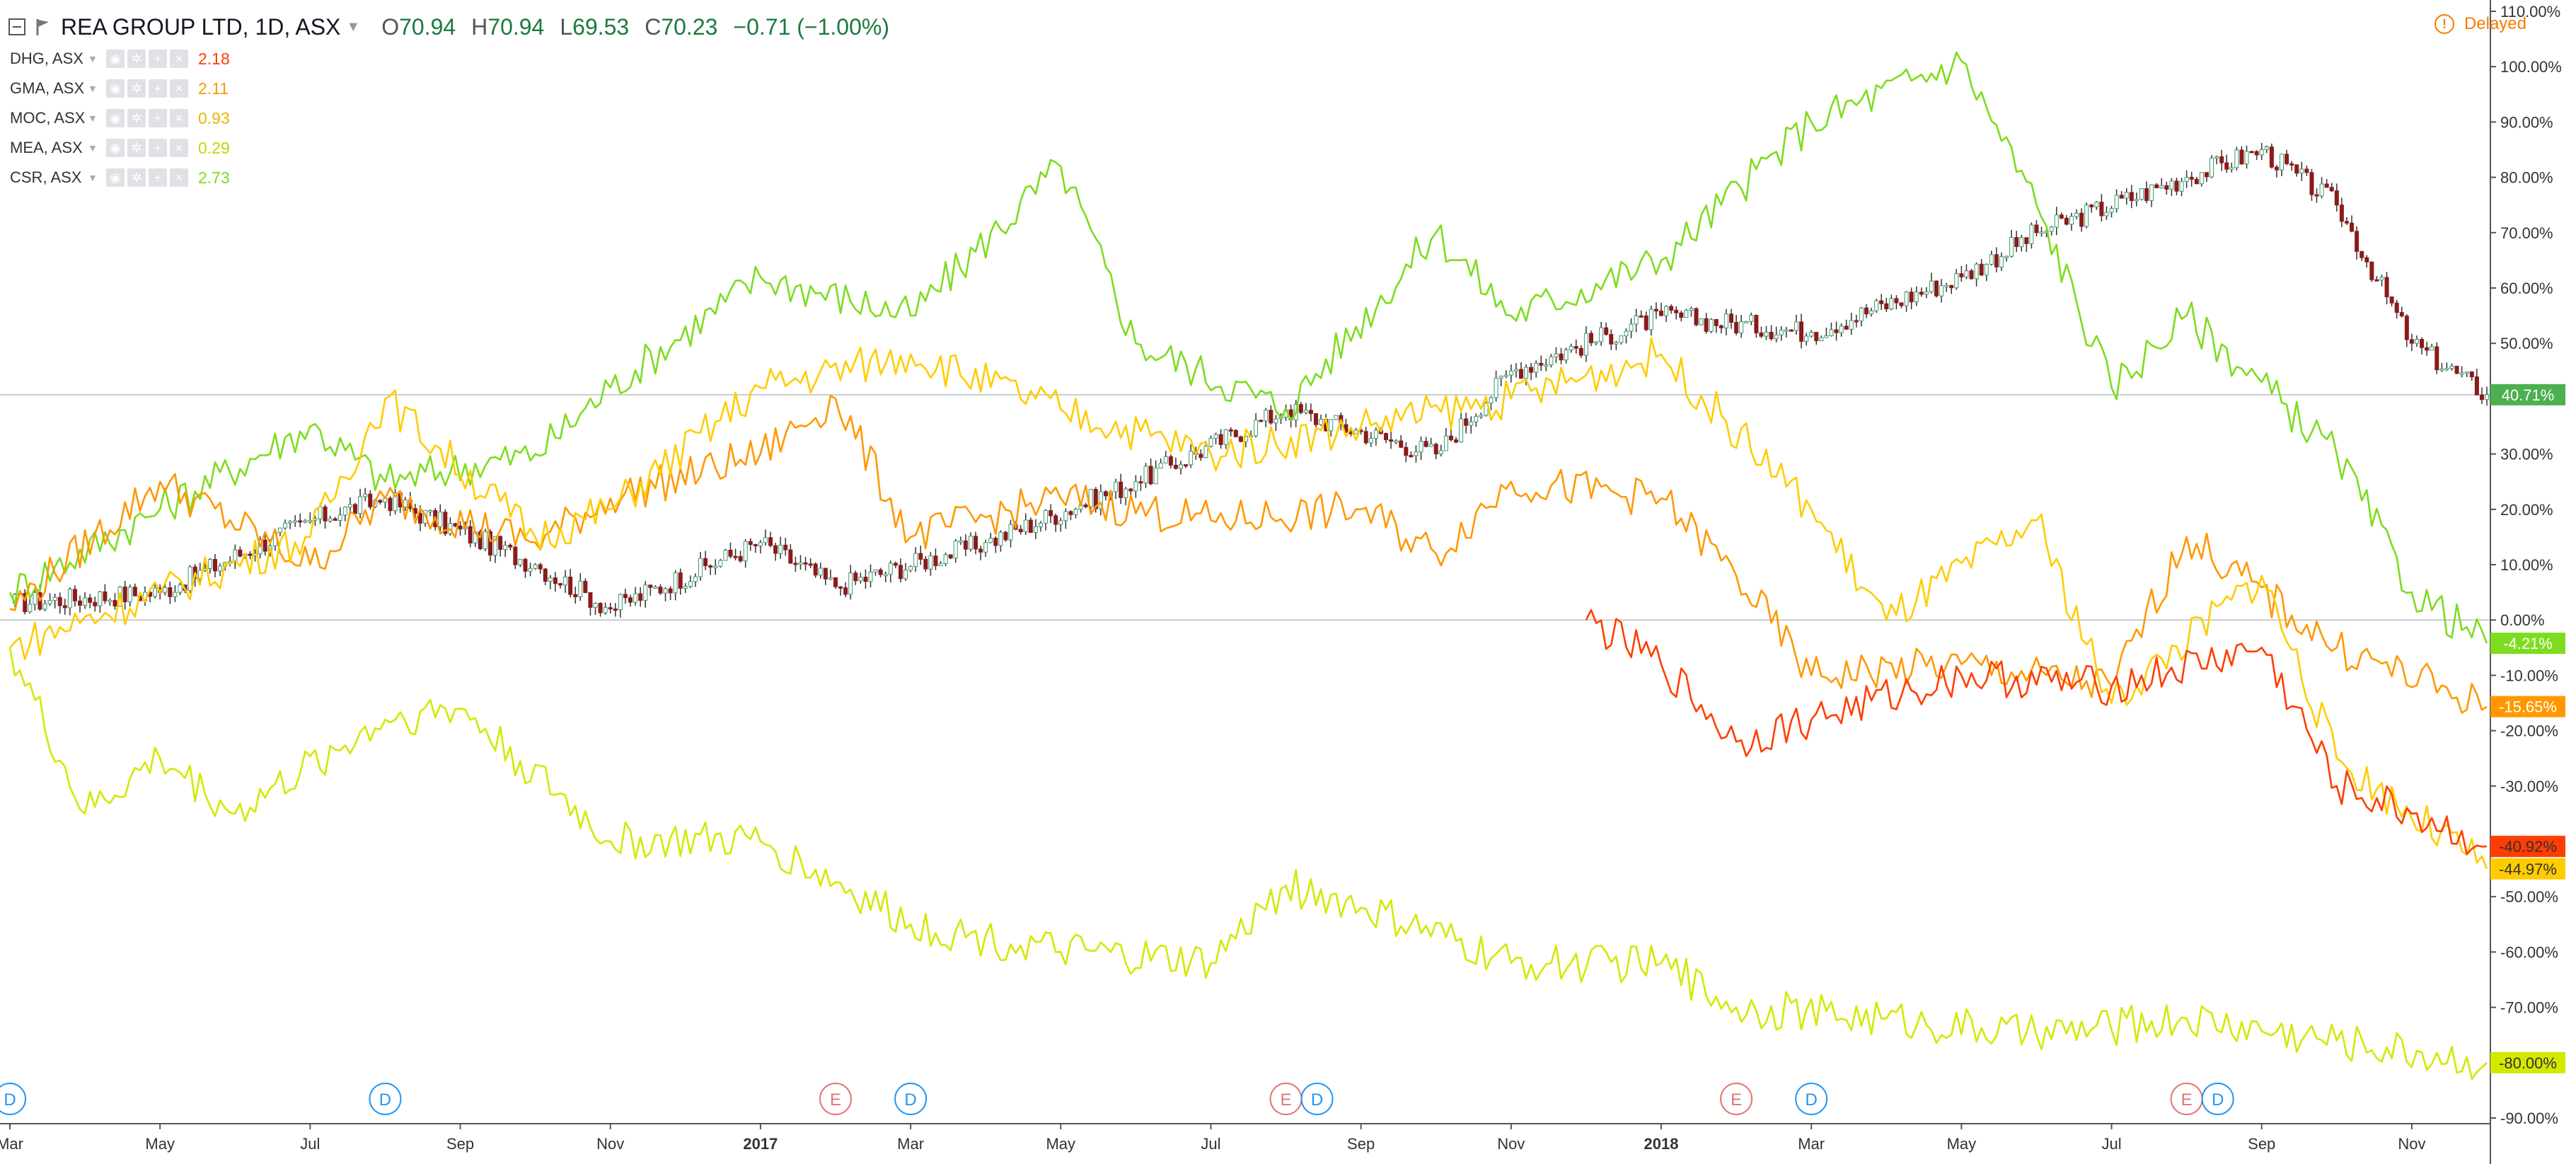  What do you see at coordinates (43, 27) in the screenshot?
I see `flag-icon` at bounding box center [43, 27].